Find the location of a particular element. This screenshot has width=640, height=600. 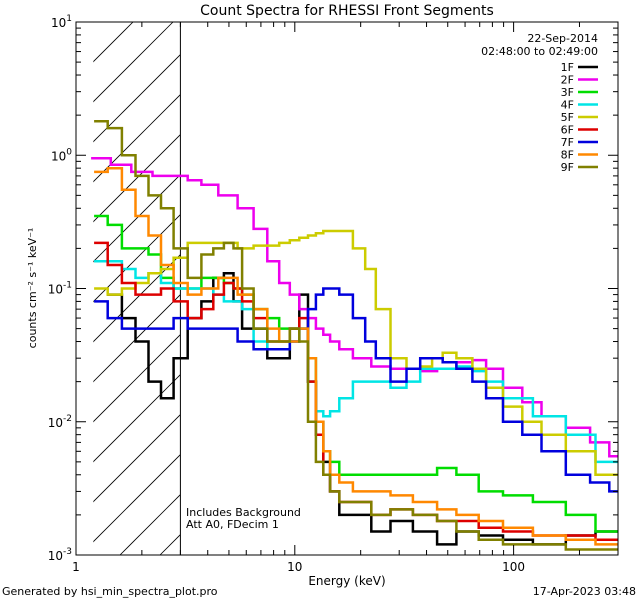

y-tick-label: 10⁻² is located at coordinates (60, 422).